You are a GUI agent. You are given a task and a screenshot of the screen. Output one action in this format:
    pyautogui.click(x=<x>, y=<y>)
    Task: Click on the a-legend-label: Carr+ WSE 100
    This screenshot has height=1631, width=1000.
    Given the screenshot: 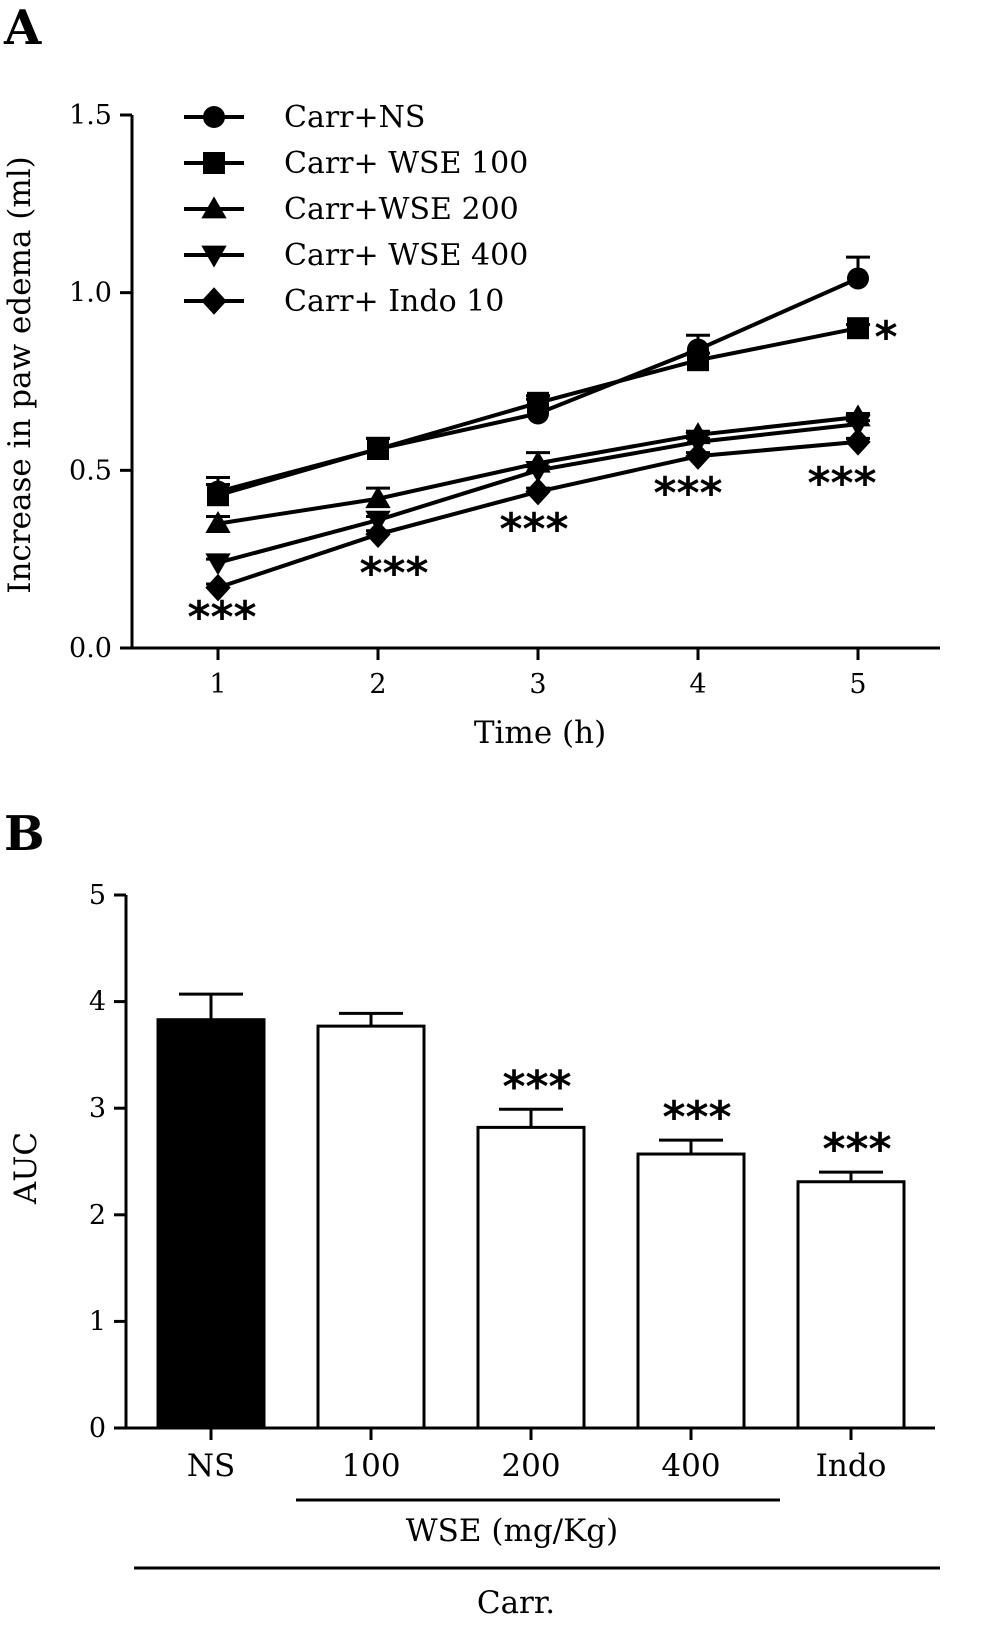 What is the action you would take?
    pyautogui.click(x=406, y=163)
    